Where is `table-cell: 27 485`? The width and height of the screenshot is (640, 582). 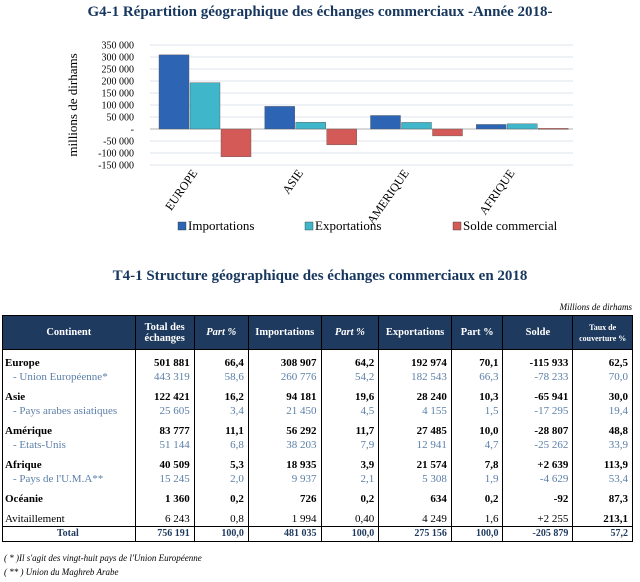
table-cell: 27 485 is located at coordinates (415, 428).